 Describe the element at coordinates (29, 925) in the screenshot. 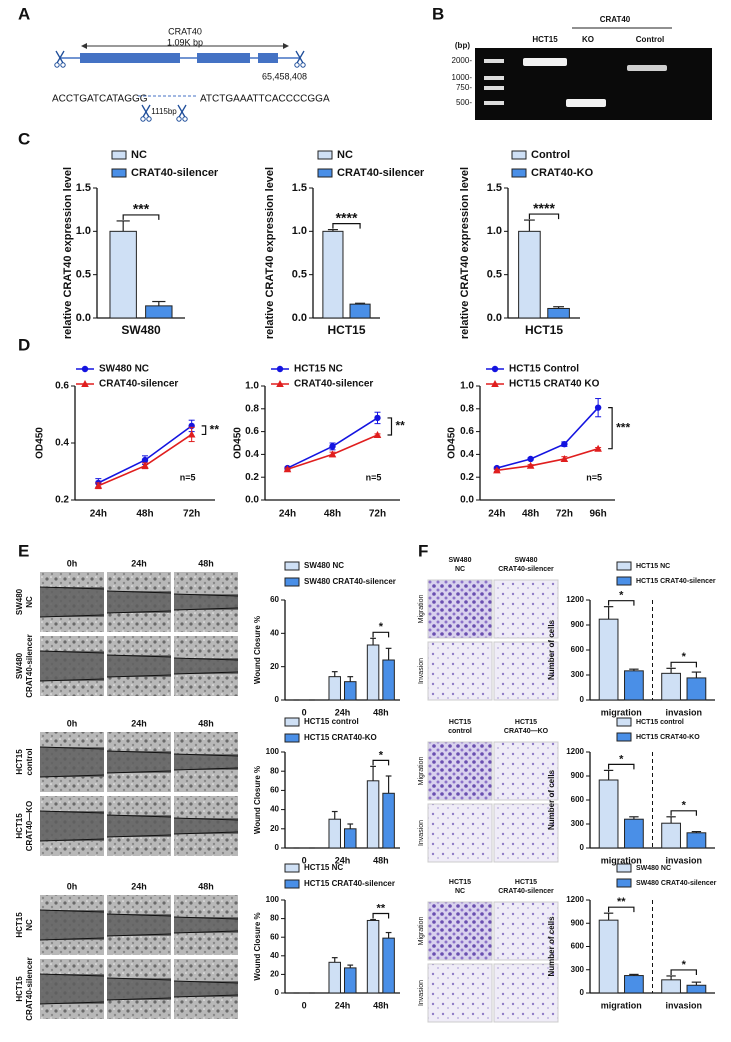

I see `row-label: NC` at that location.